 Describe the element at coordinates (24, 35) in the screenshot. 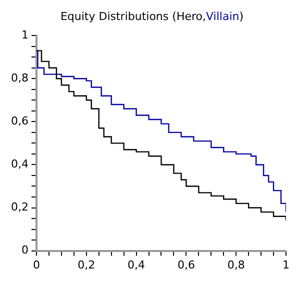

I see `y-tick-label: 1` at that location.